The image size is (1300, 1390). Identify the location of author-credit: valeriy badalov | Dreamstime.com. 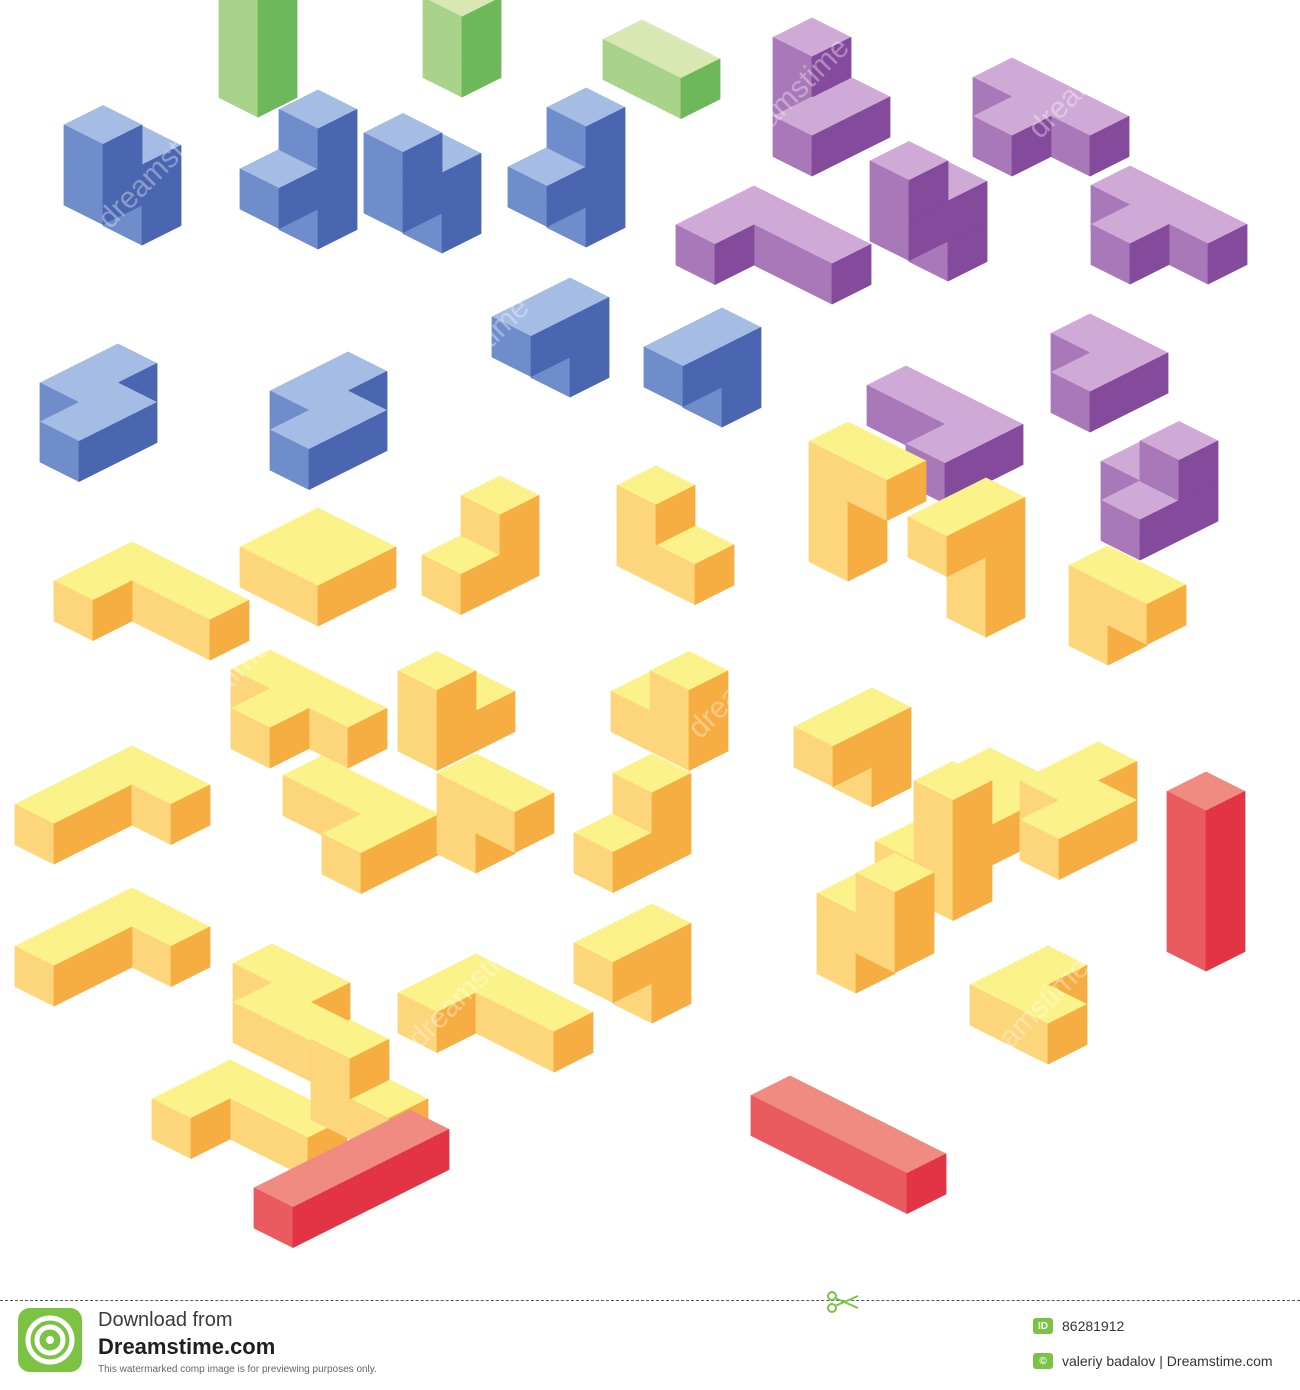
(1167, 1361).